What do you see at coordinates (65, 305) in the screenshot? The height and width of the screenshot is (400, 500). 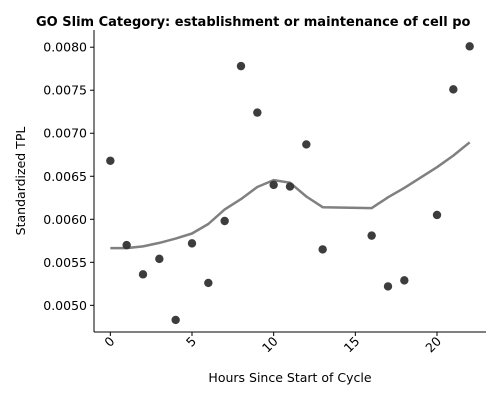 I see `y-tick-label: 0.0050` at bounding box center [65, 305].